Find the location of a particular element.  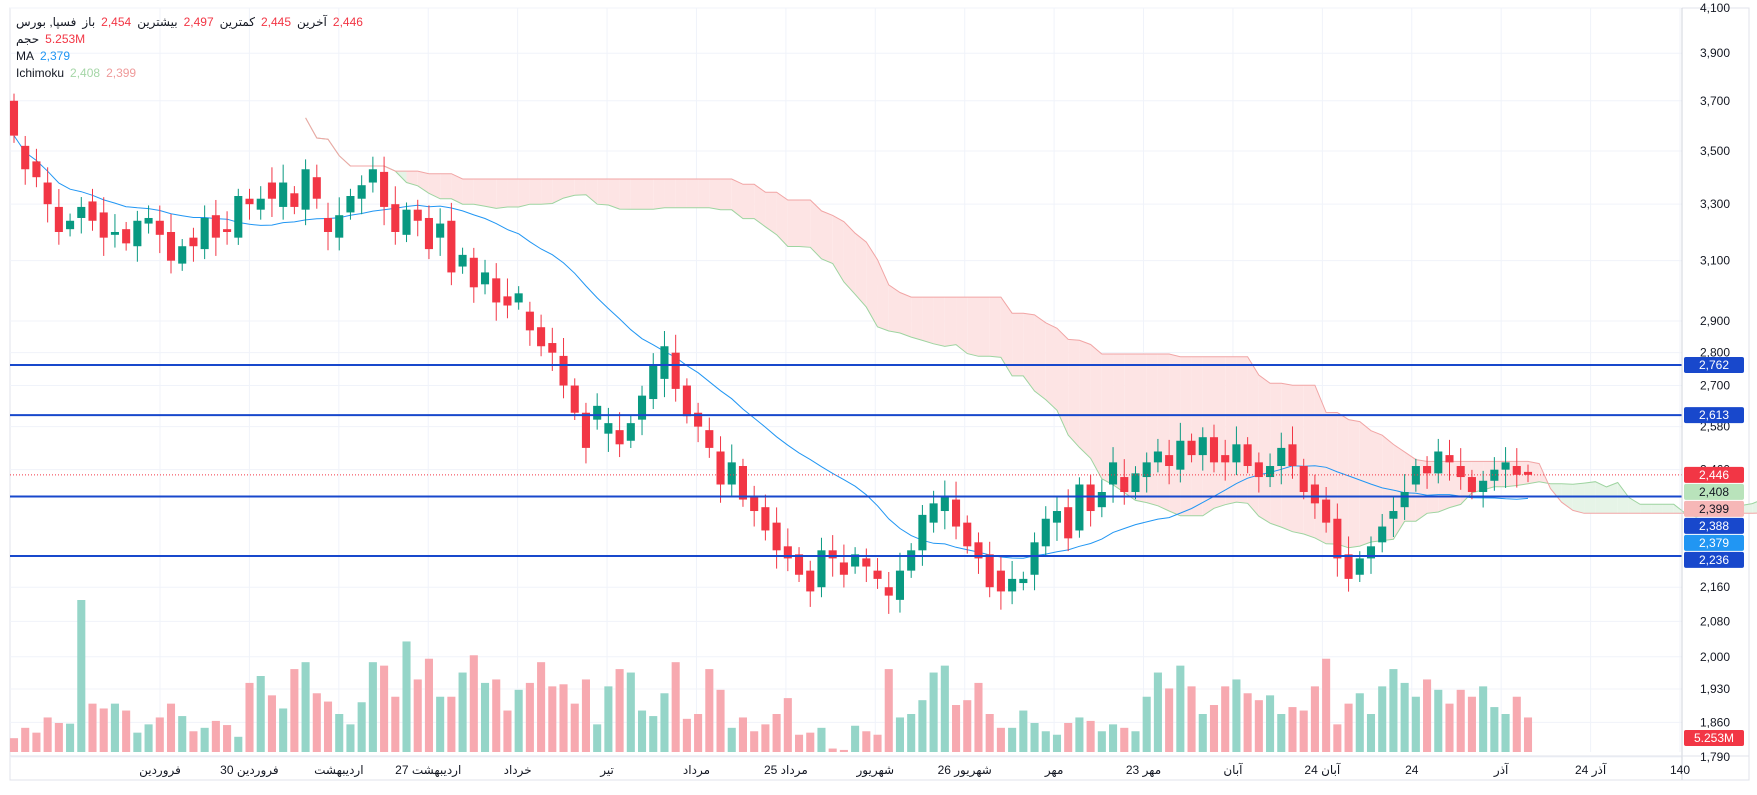

legend-ichimoku-row: Ichimoku 2,408 2,399 is located at coordinates (189, 73).